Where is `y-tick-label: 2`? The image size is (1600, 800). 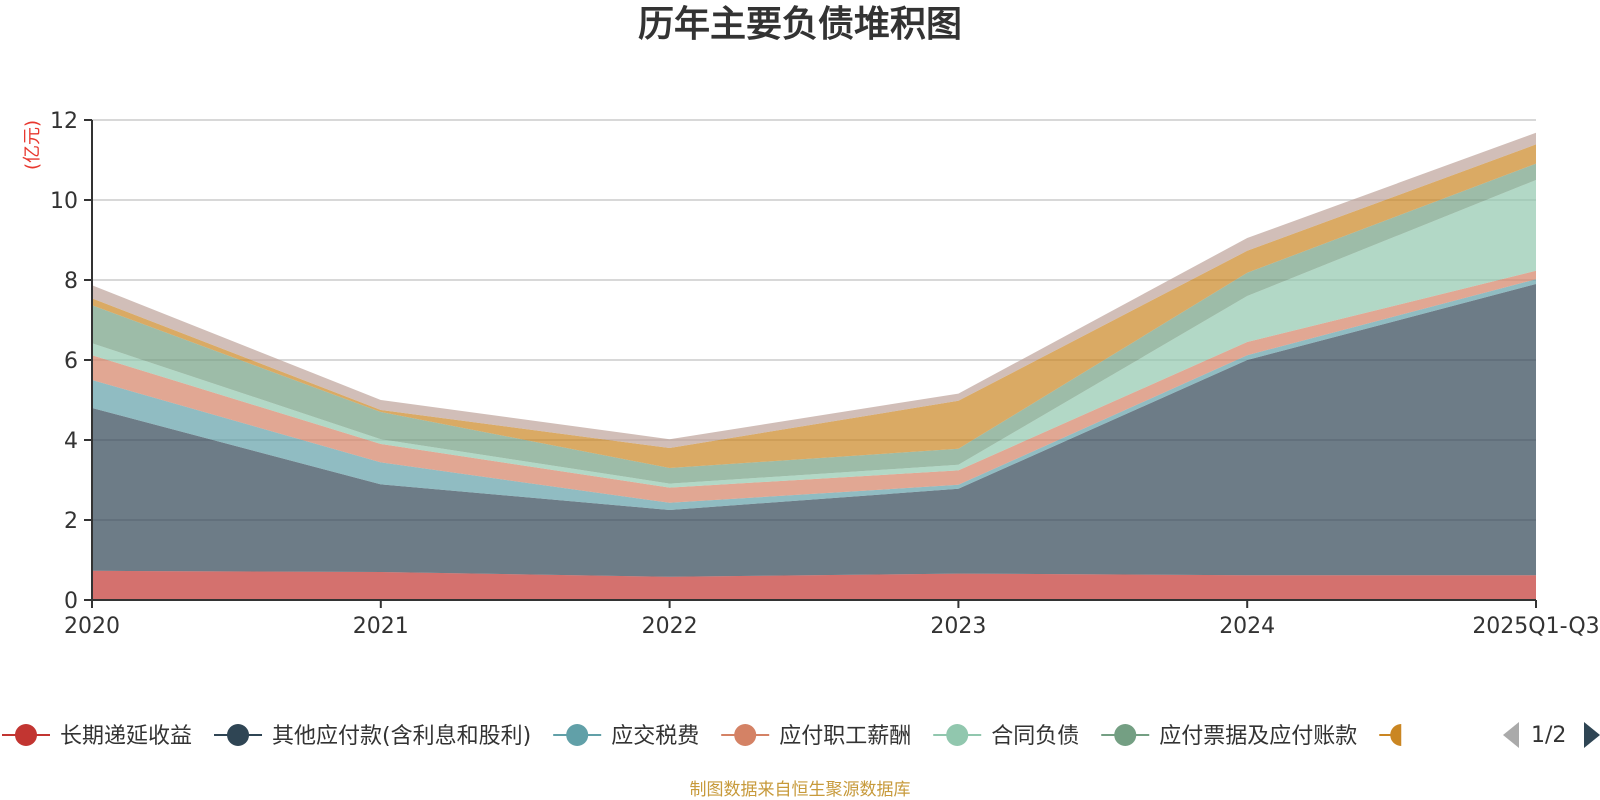
y-tick-label: 2 is located at coordinates (71, 521).